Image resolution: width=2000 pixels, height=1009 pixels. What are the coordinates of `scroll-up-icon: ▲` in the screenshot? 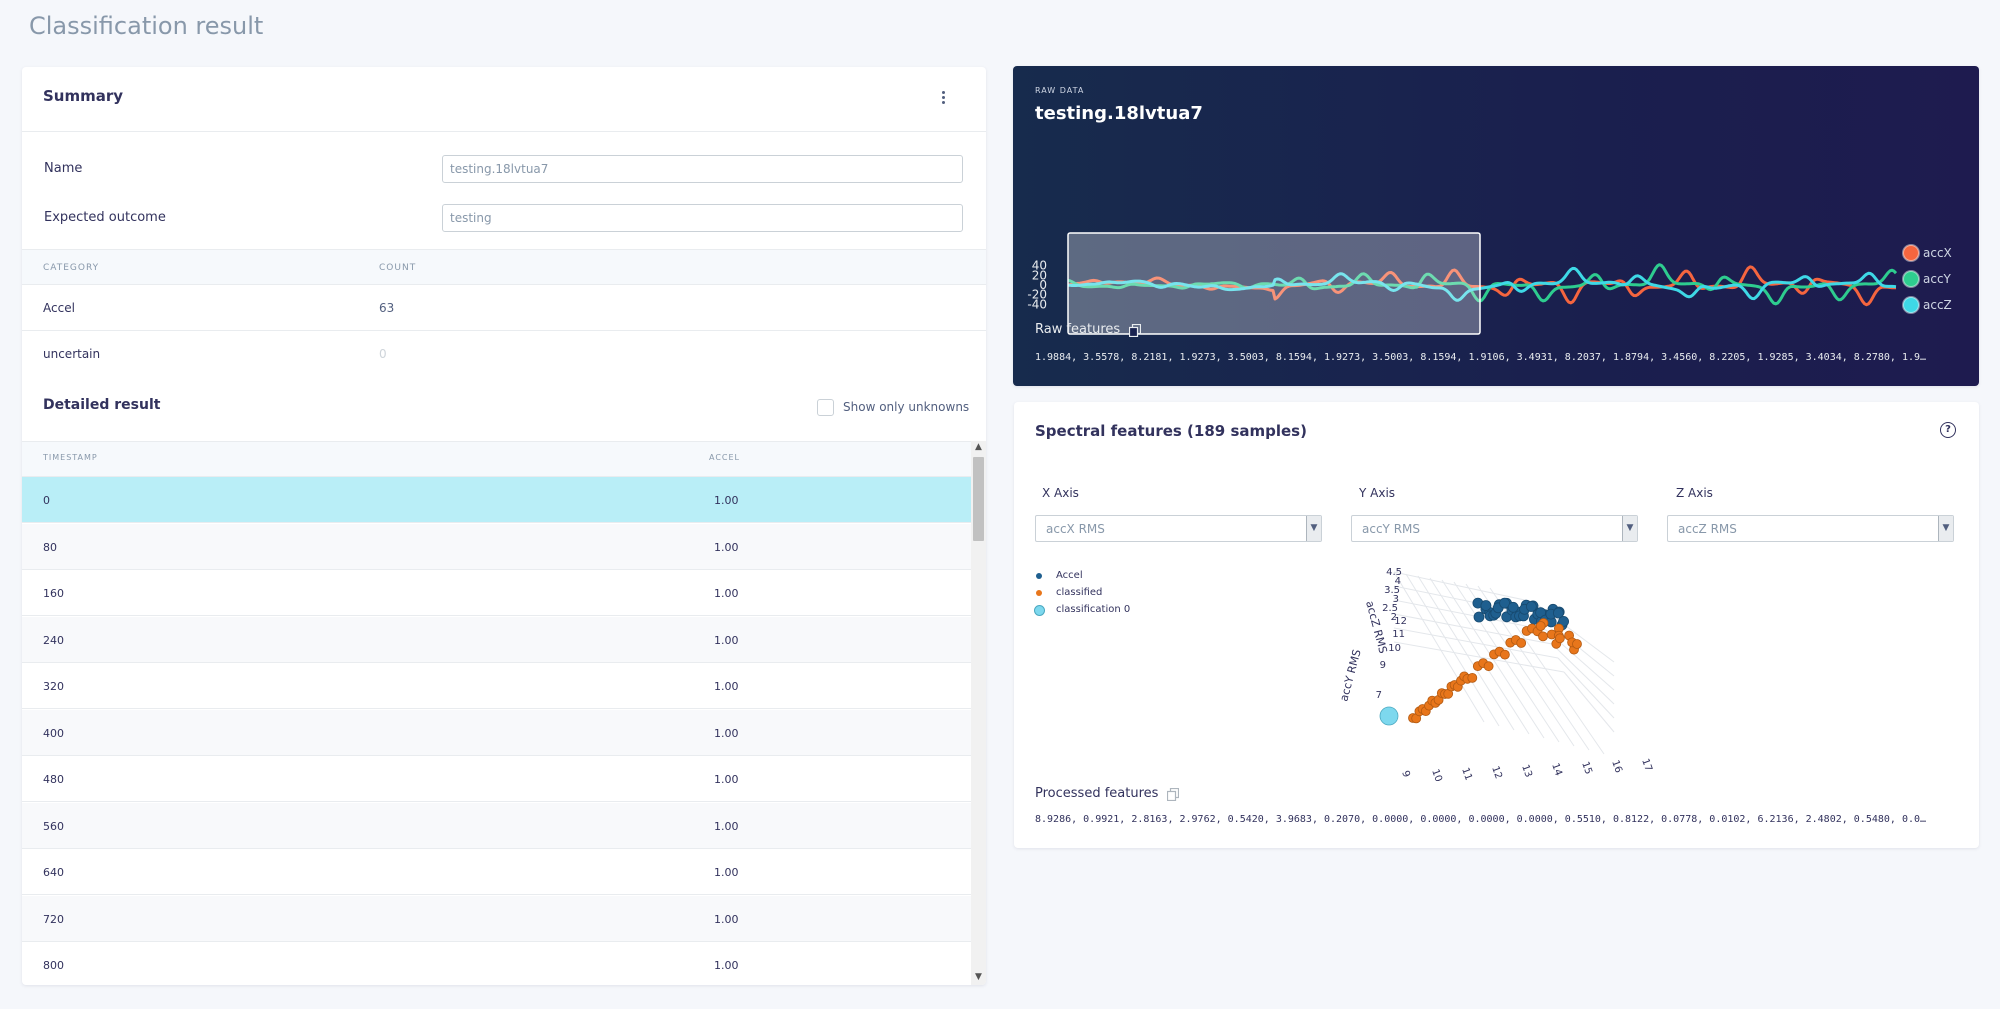 It's located at (978, 447).